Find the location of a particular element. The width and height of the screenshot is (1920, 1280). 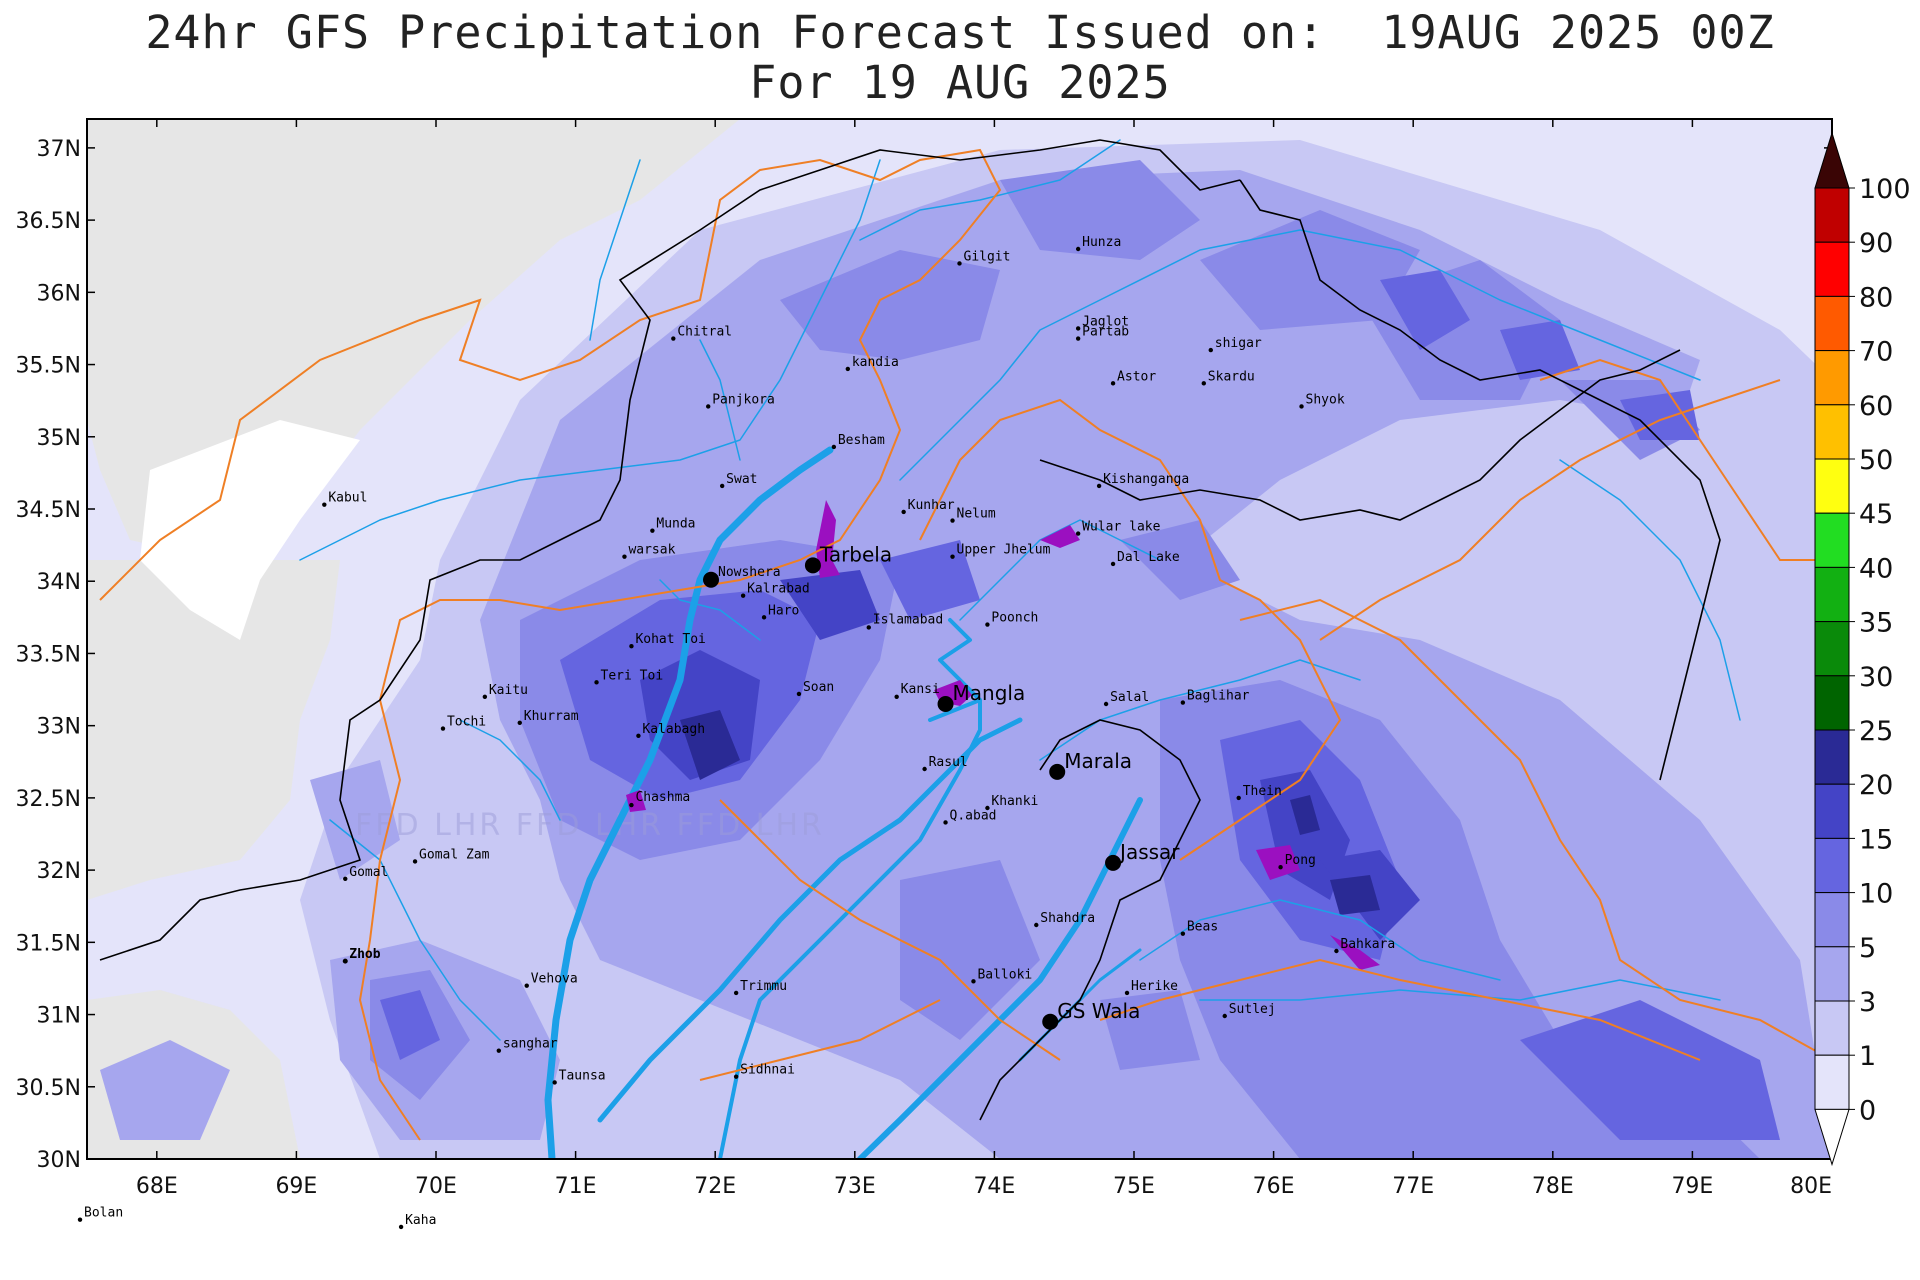

city-label-kalabagh: Kalabagh is located at coordinates (673, 729).